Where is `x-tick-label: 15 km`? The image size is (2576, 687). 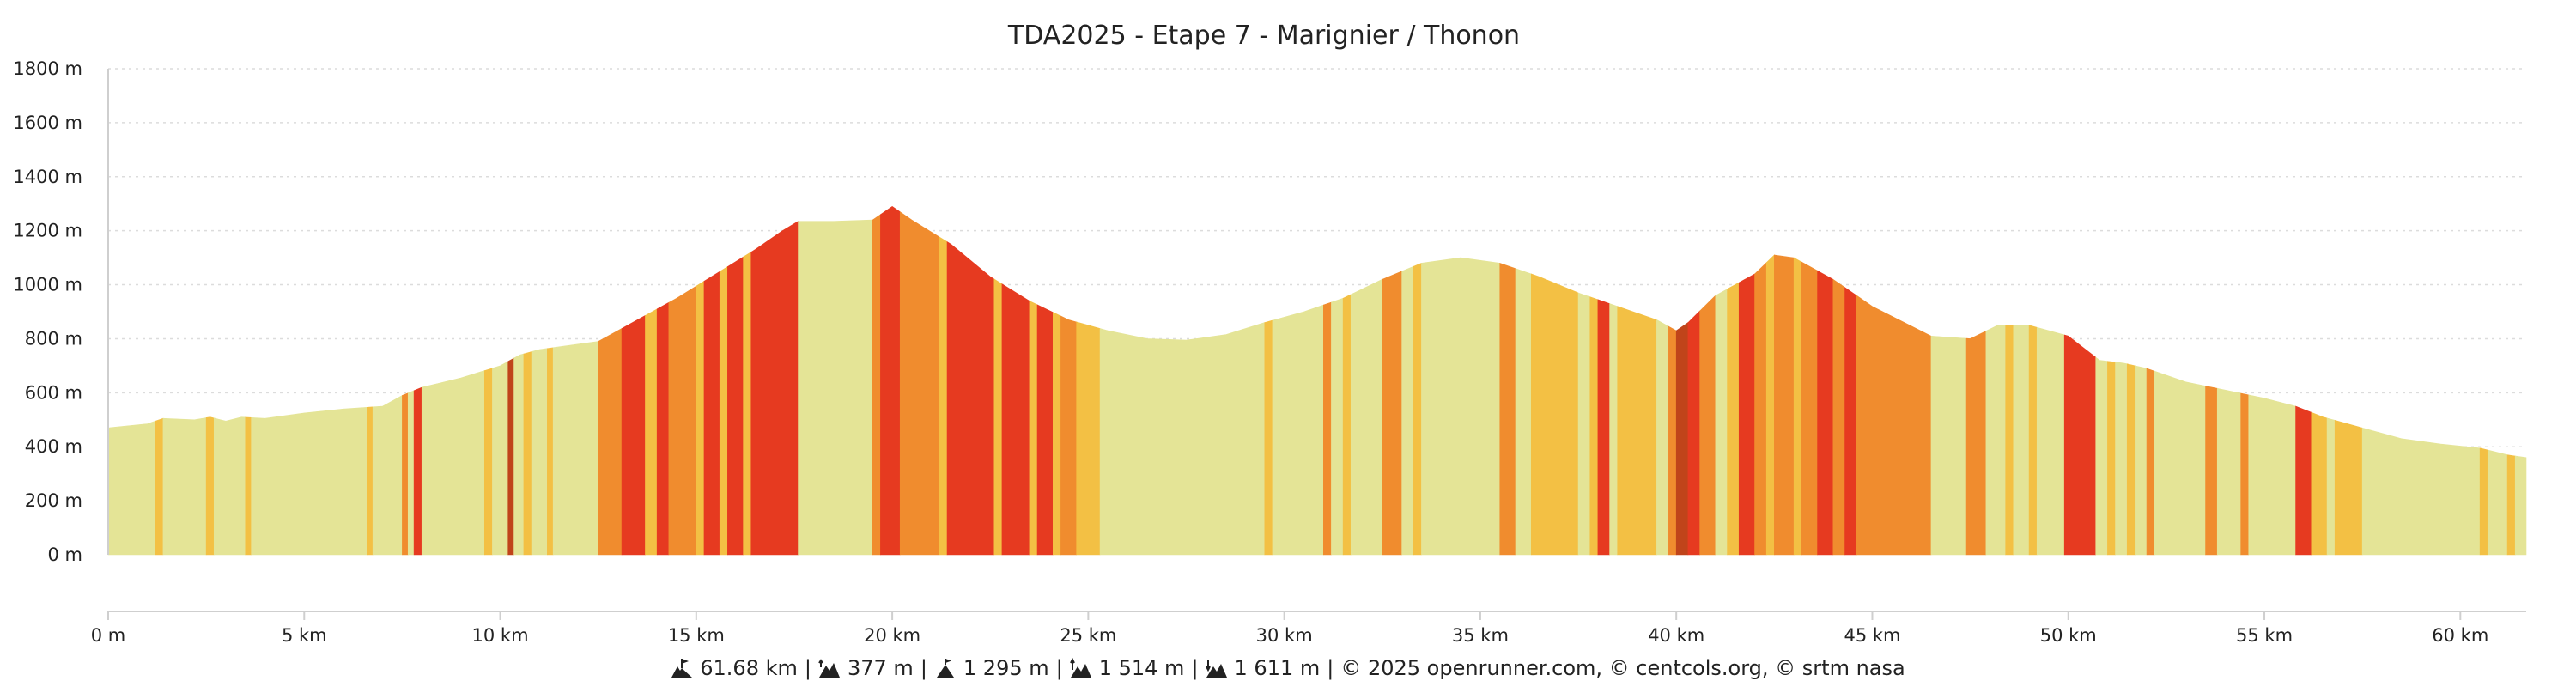
x-tick-label: 15 km is located at coordinates (696, 635).